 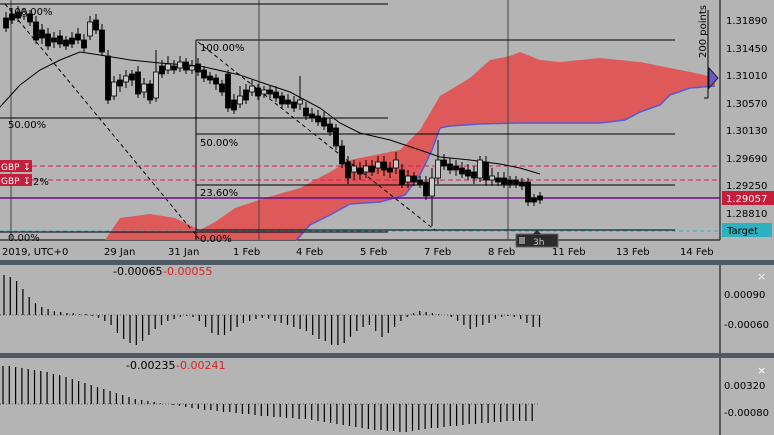 What do you see at coordinates (538, 243) in the screenshot?
I see `svg-text: 3h` at bounding box center [538, 243].